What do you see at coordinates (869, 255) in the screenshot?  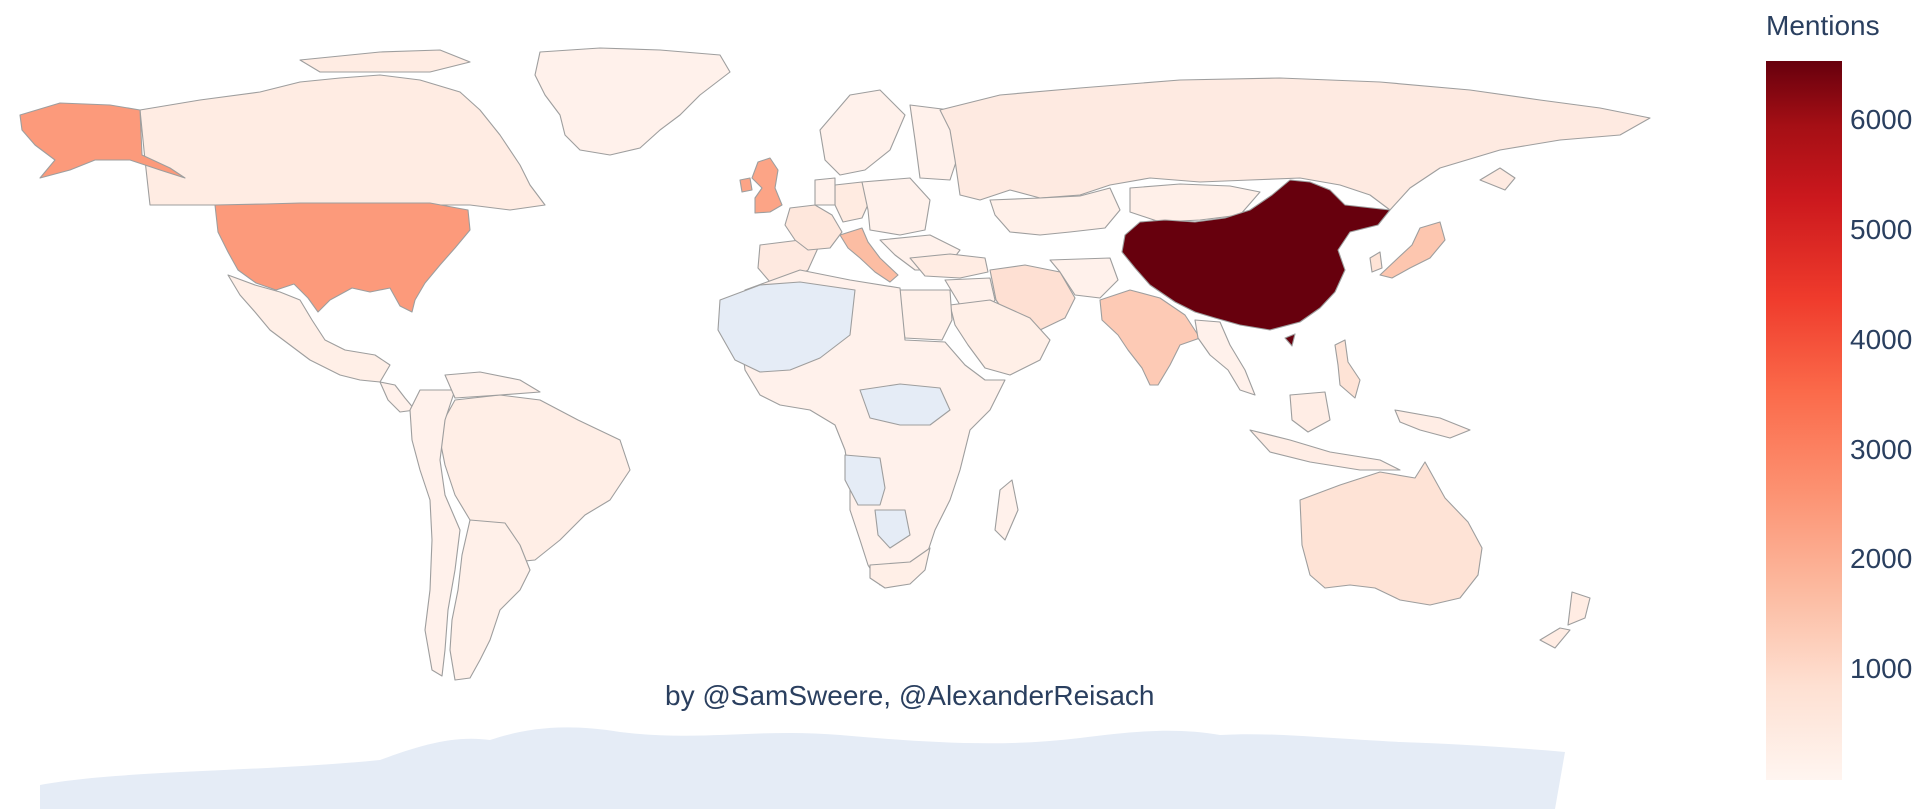 I see `region-italy` at bounding box center [869, 255].